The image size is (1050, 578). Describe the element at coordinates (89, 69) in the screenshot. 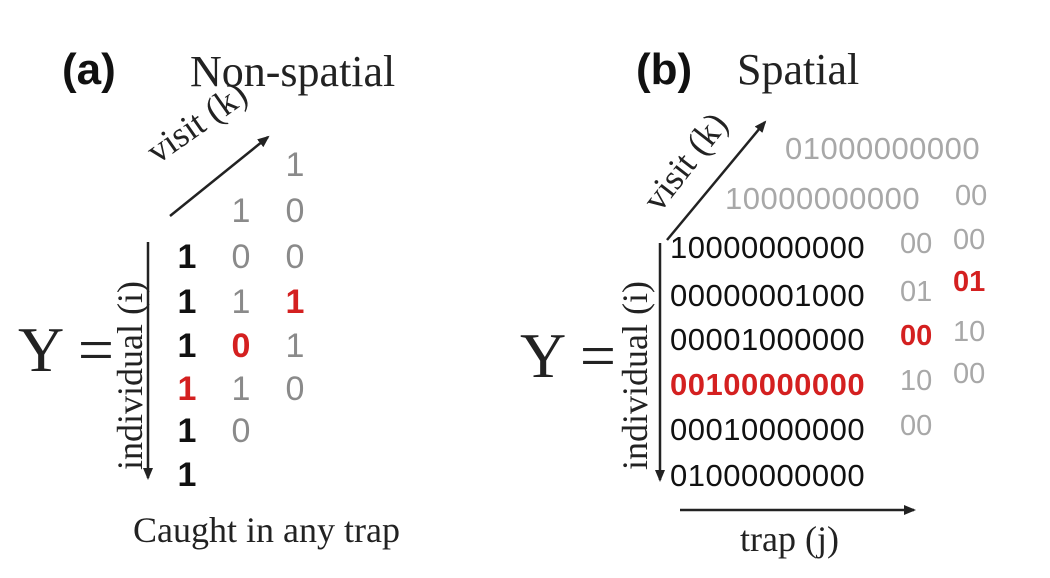

I see `panel-a-letter: (a)` at that location.